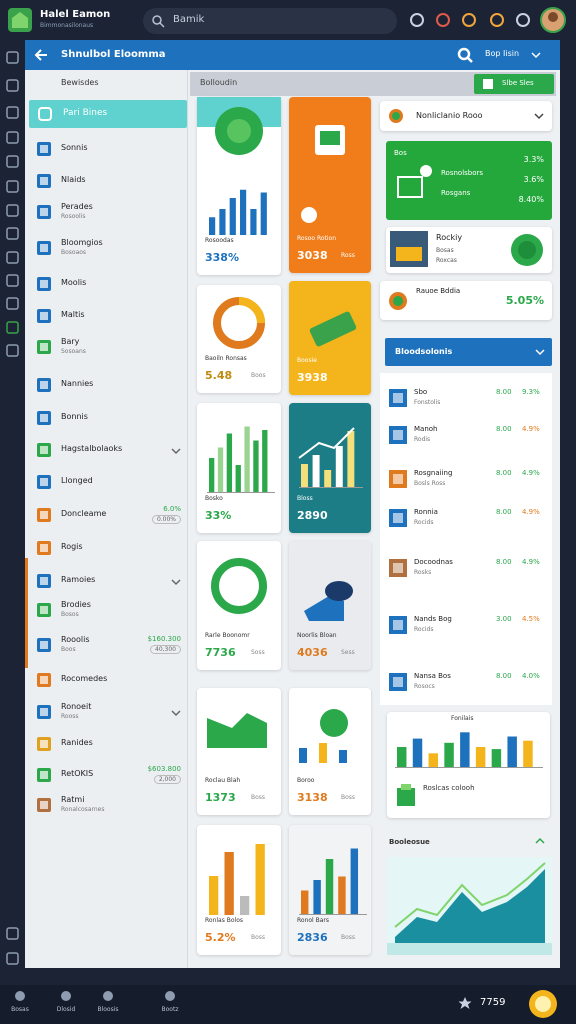 This screenshot has height=1024, width=576. I want to click on sidebar-item: Nannies, so click(106, 386).